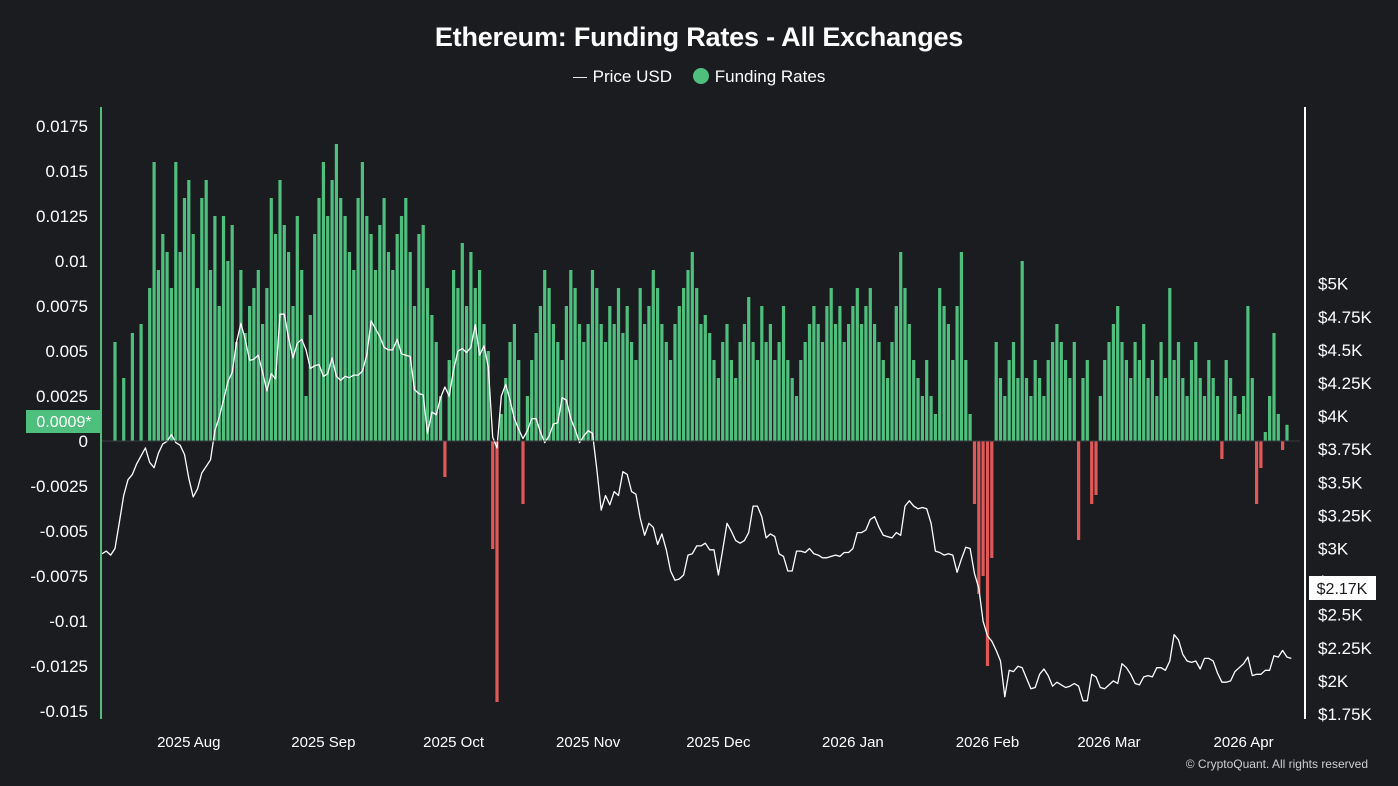  I want to click on left-tick-label: 0.0125, so click(62, 216).